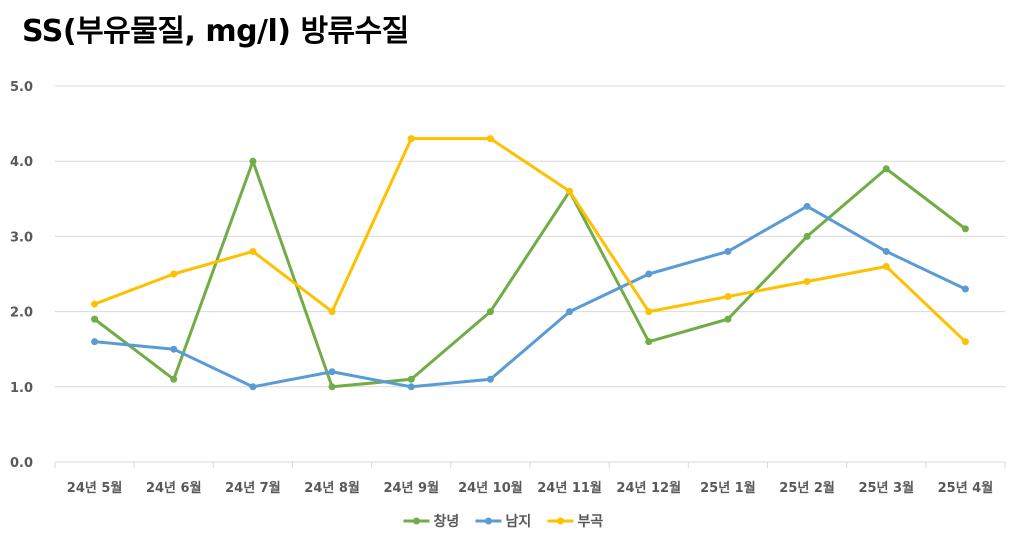  Describe the element at coordinates (575, 522) in the screenshot. I see `legend-item: 부곡` at that location.